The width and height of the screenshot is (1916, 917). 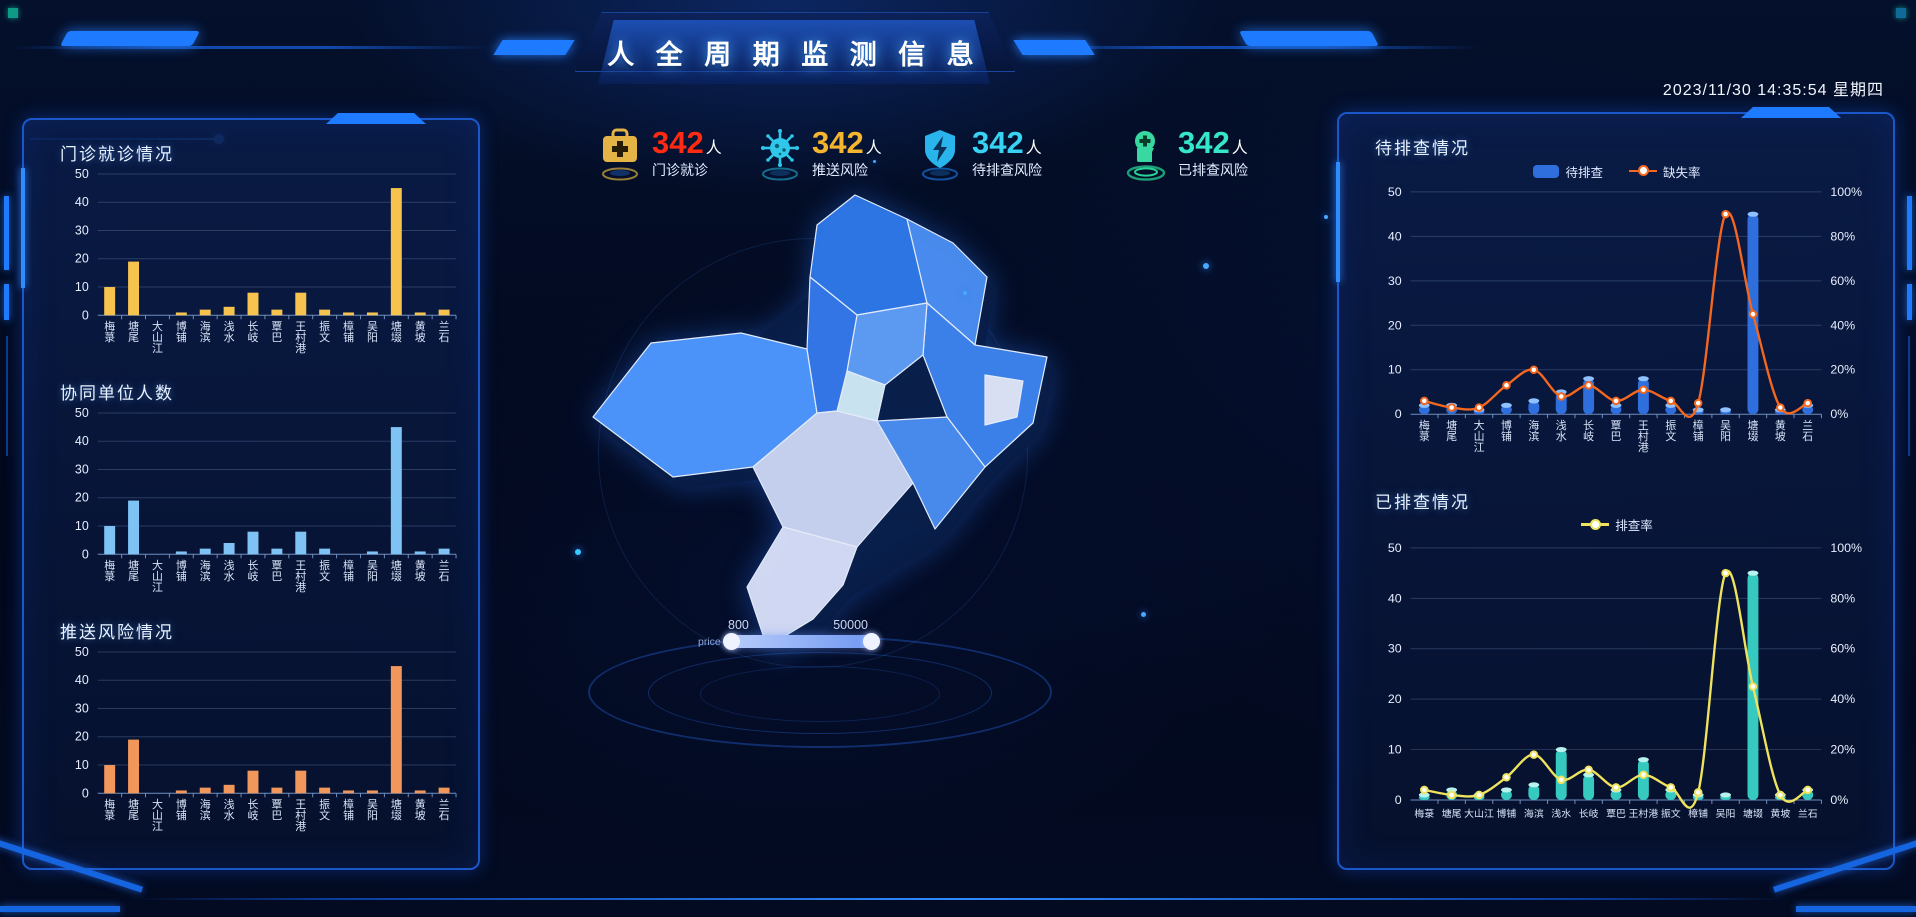 I want to click on stat-label: 门诊就诊, so click(x=680, y=170).